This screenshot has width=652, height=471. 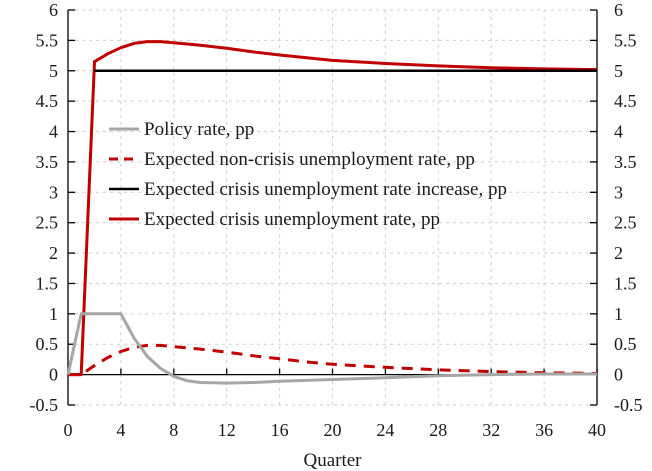 I want to click on y-axis-left-ticks: -0.5 0 0.5 1 1.5 2 2.5 3 3.5 4 4.5 5 5.5 6, so click(x=52, y=207).